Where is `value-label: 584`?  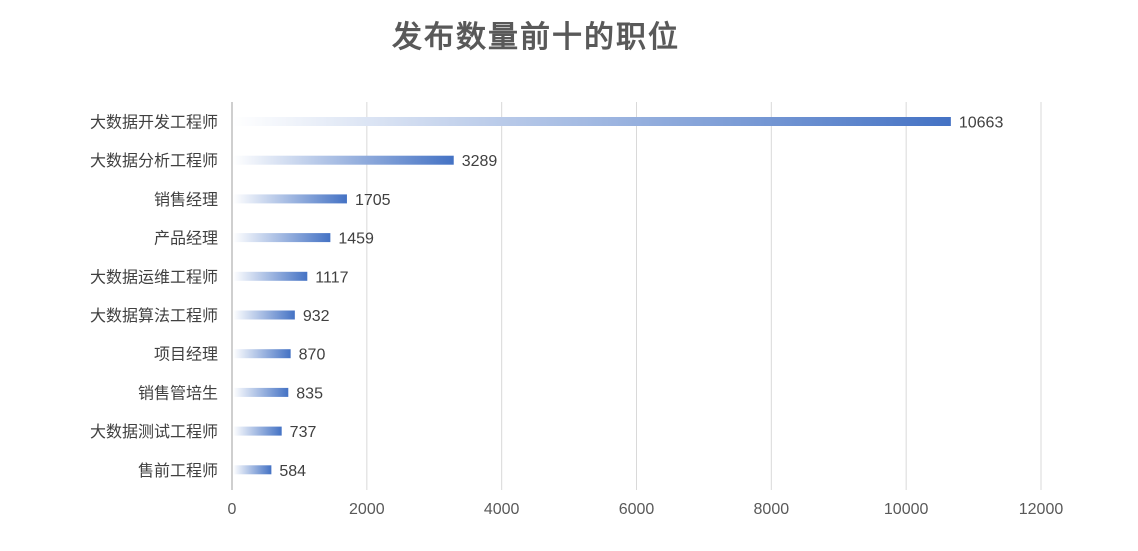
value-label: 584 is located at coordinates (292, 471).